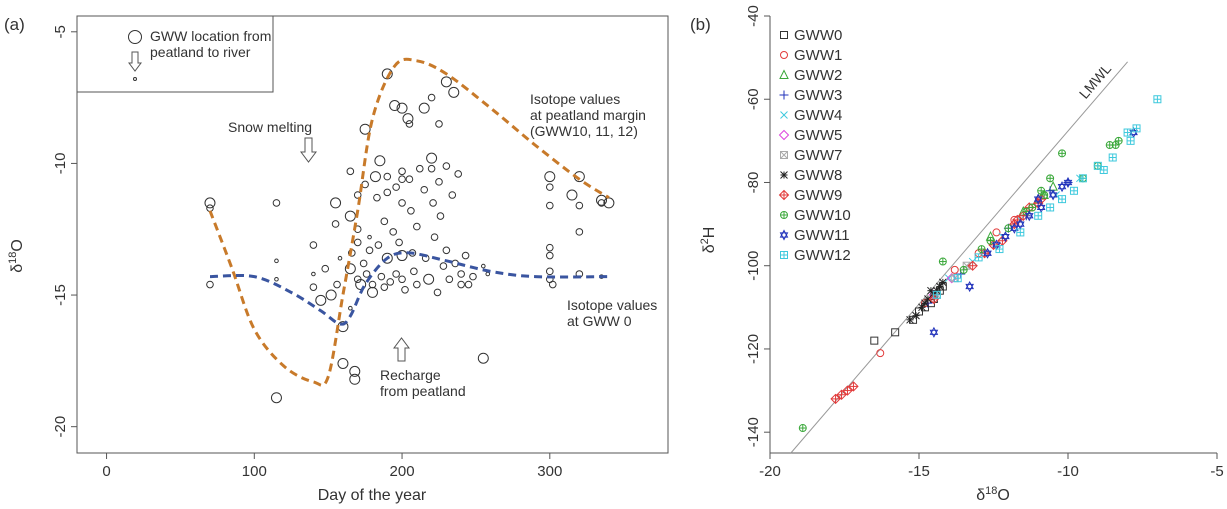 This screenshot has height=509, width=1227. What do you see at coordinates (584, 131) in the screenshot?
I see `annotation-margin-3: (GWW10, 11, 12)` at bounding box center [584, 131].